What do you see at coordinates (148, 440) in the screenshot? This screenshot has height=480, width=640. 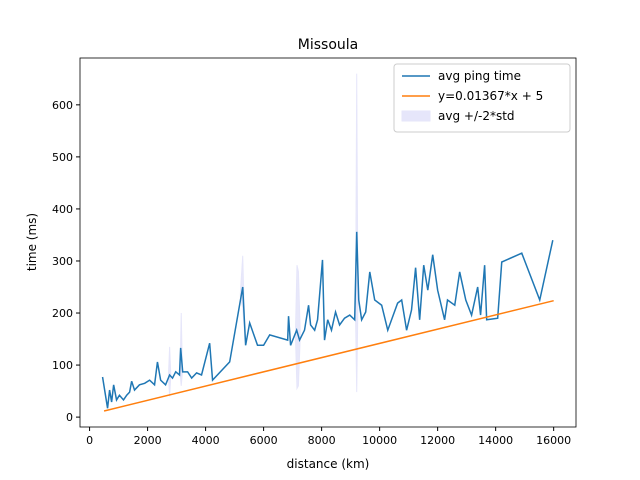 I see `x-tick-label: 2000` at bounding box center [148, 440].